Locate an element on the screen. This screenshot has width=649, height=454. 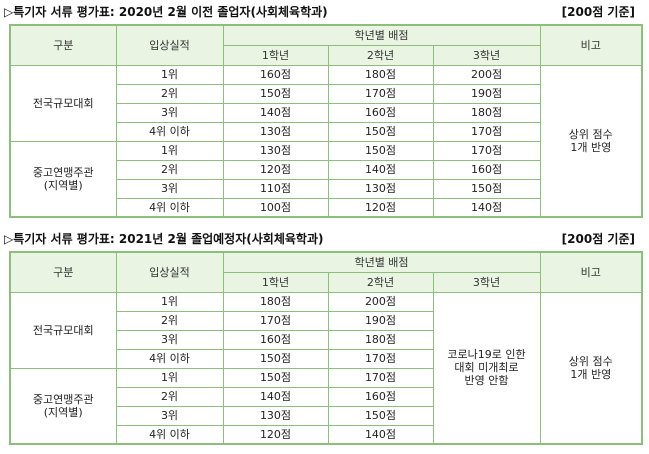
section2-title: ▷특기자 서류 평가표: 2021년 2월 졸업예정자(사회체육학과) is located at coordinates (164, 238).